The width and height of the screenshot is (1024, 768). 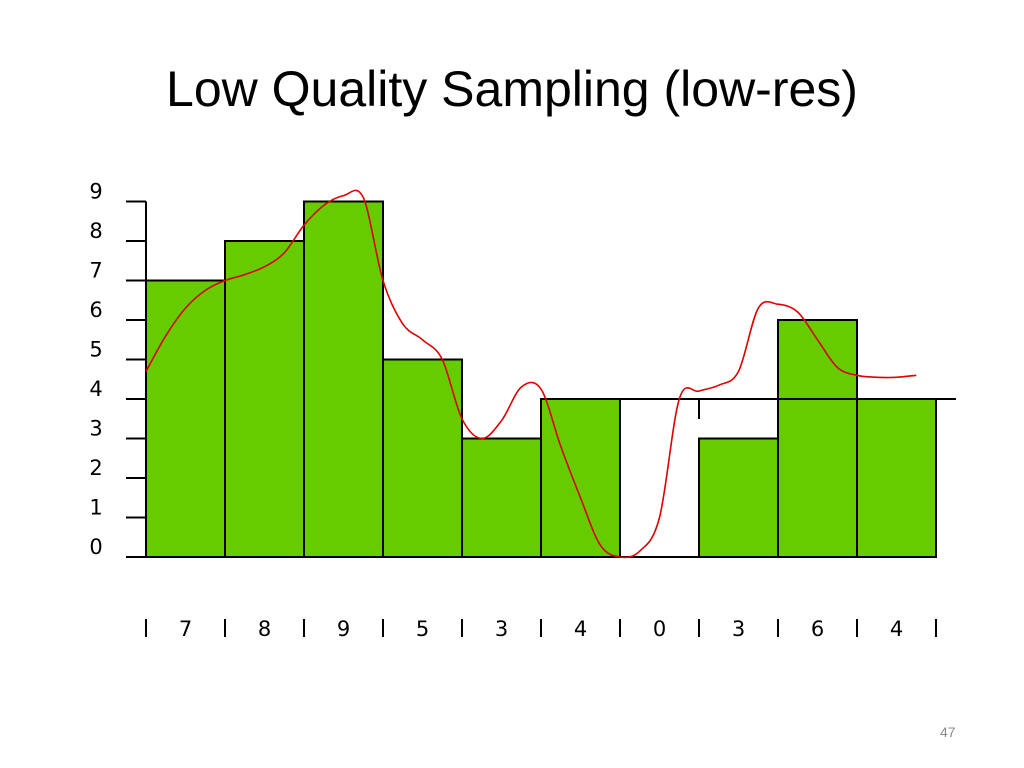 I want to click on y-tick-label: 4, so click(x=95, y=389).